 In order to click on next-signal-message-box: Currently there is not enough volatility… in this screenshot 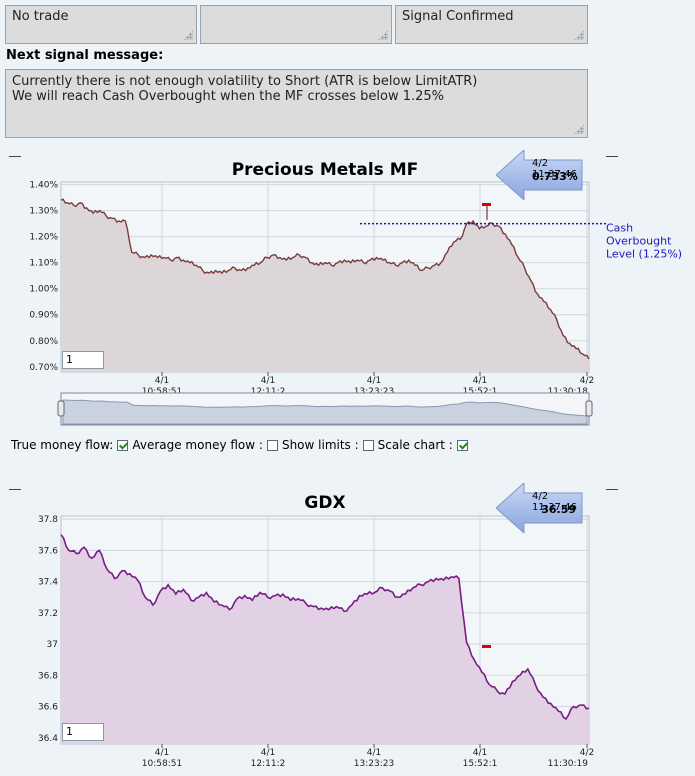, I will do `click(296, 103)`.